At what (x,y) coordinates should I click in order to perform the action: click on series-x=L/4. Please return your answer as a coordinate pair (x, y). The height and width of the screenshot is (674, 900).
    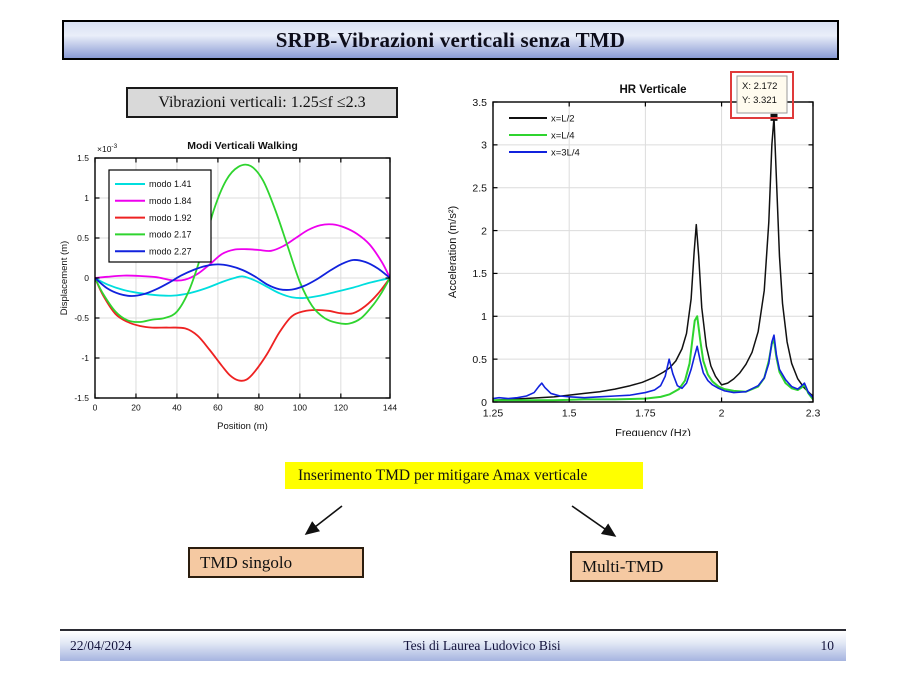
    Looking at the image, I should click on (653, 358).